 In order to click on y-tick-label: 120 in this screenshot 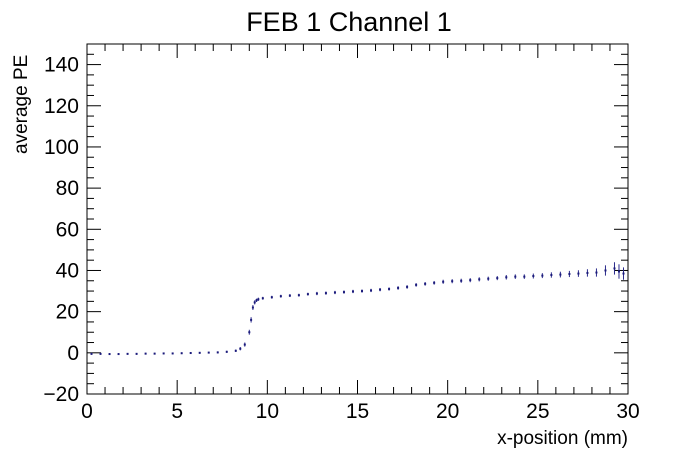, I will do `click(61, 106)`.